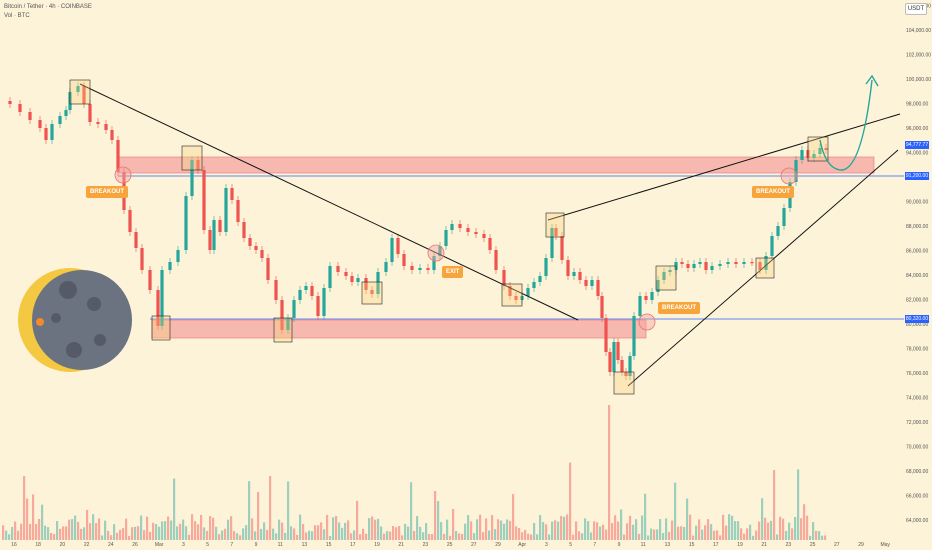 The image size is (932, 550). I want to click on lower-level-badge: 80,320.00, so click(917, 319).